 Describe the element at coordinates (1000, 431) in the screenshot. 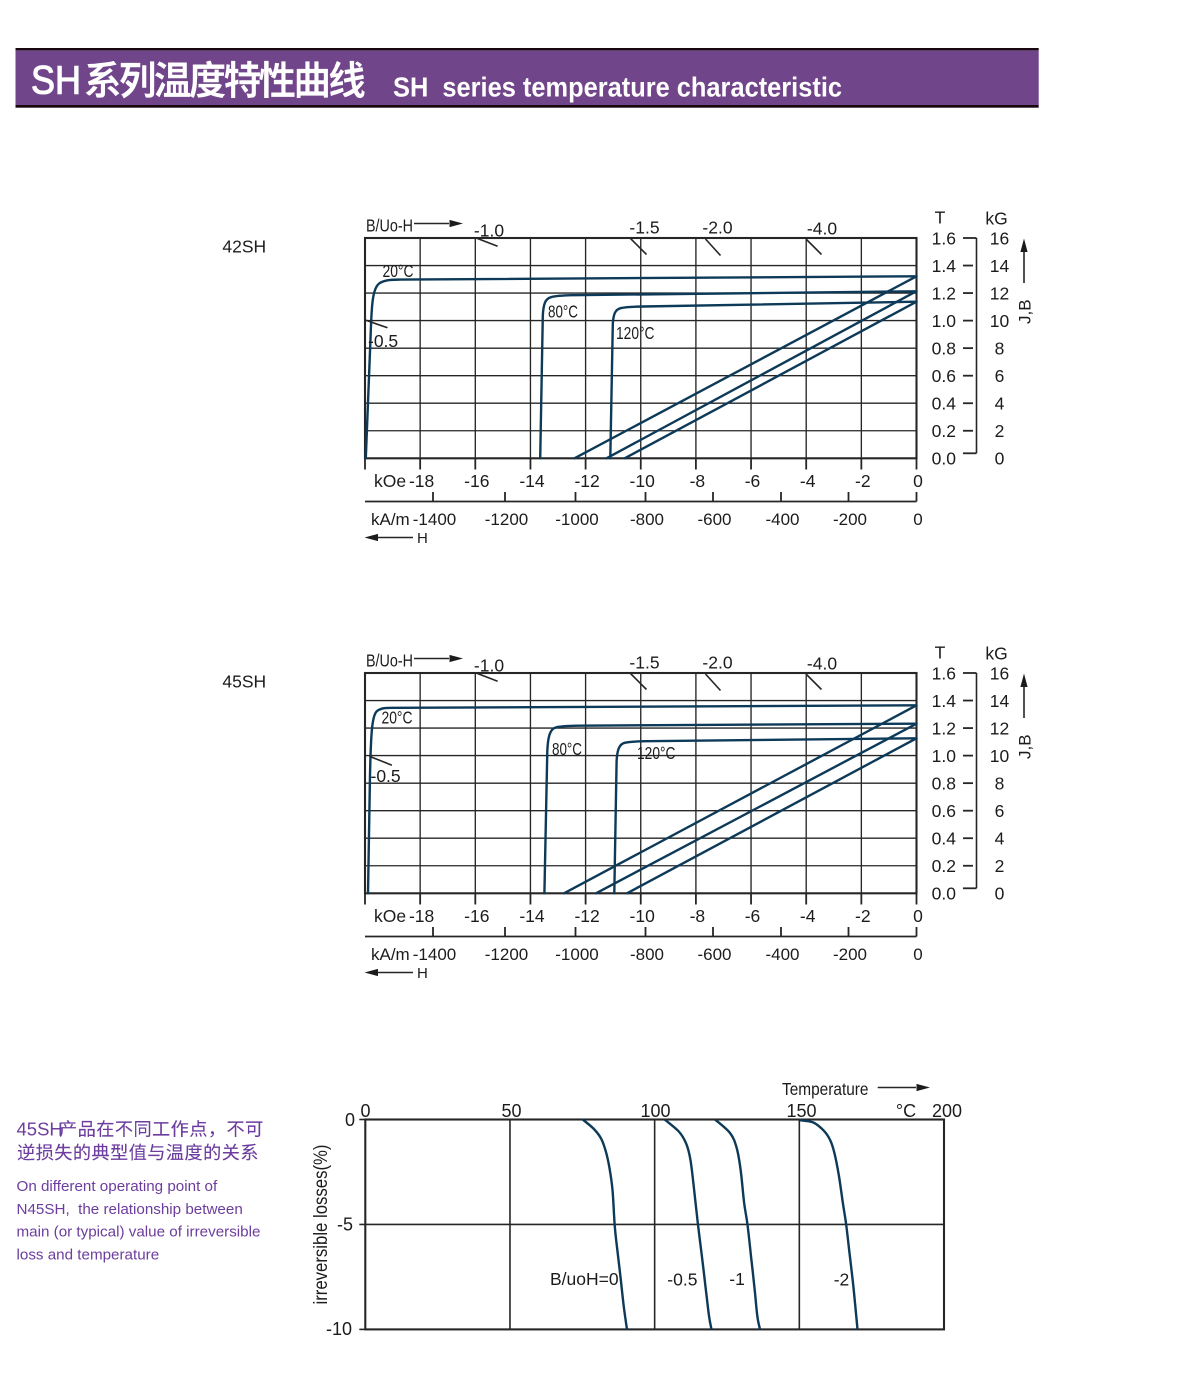

I see `svg-text: 2` at that location.